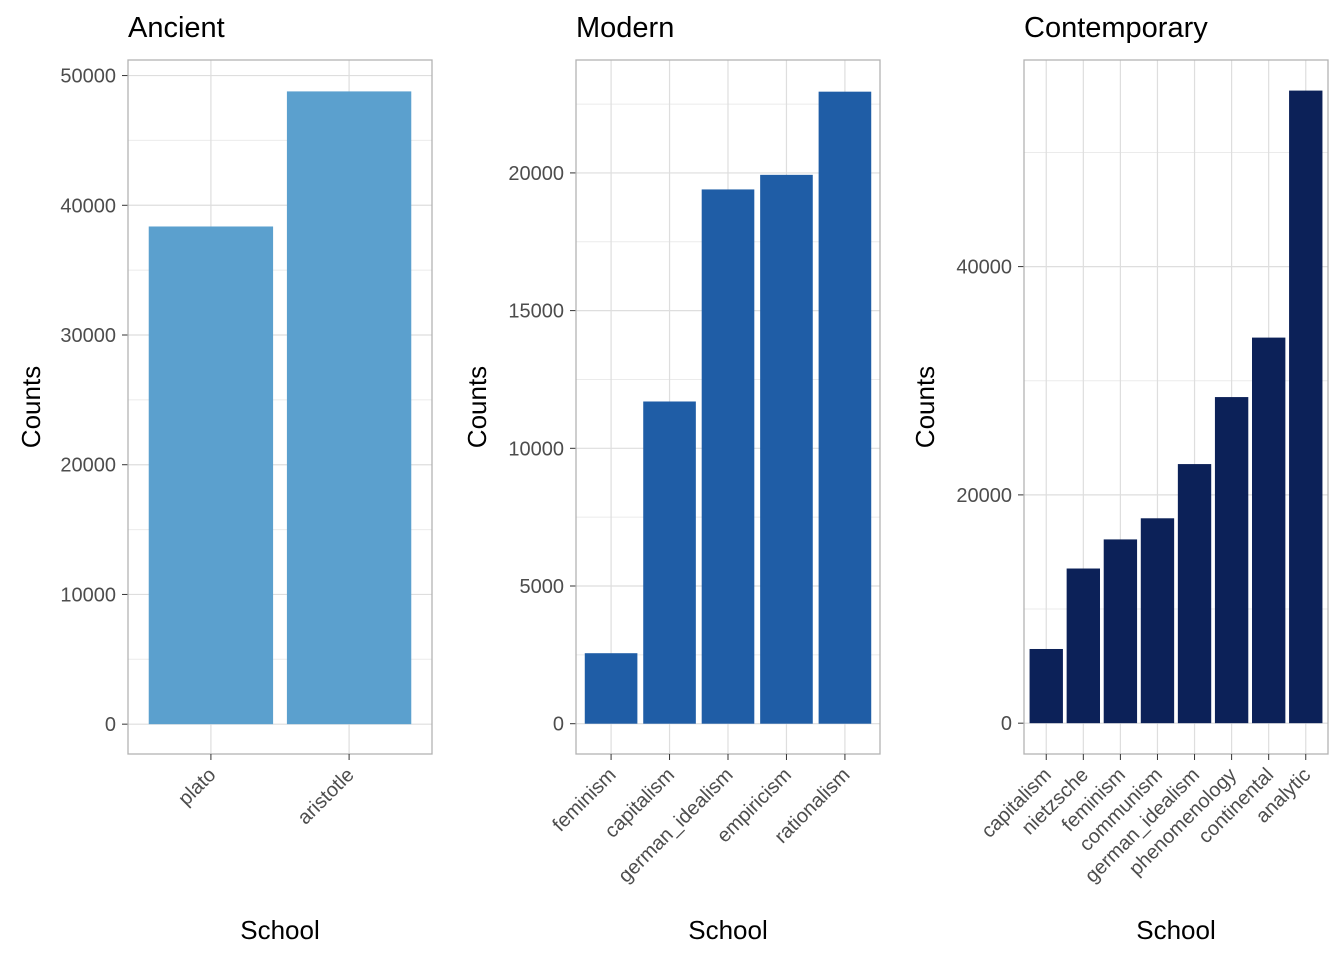 The image size is (1344, 960). What do you see at coordinates (88, 77) in the screenshot?
I see `y-tick-label: 50000` at bounding box center [88, 77].